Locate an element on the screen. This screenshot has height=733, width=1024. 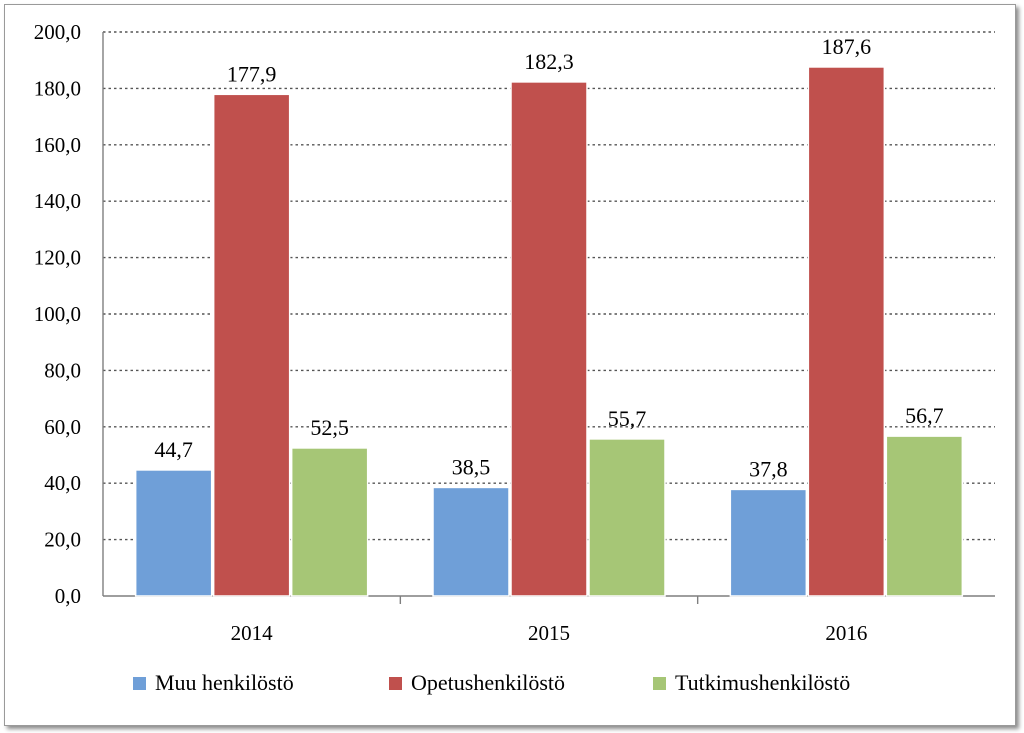
y-tick-label: 100,0 is located at coordinates (57, 314).